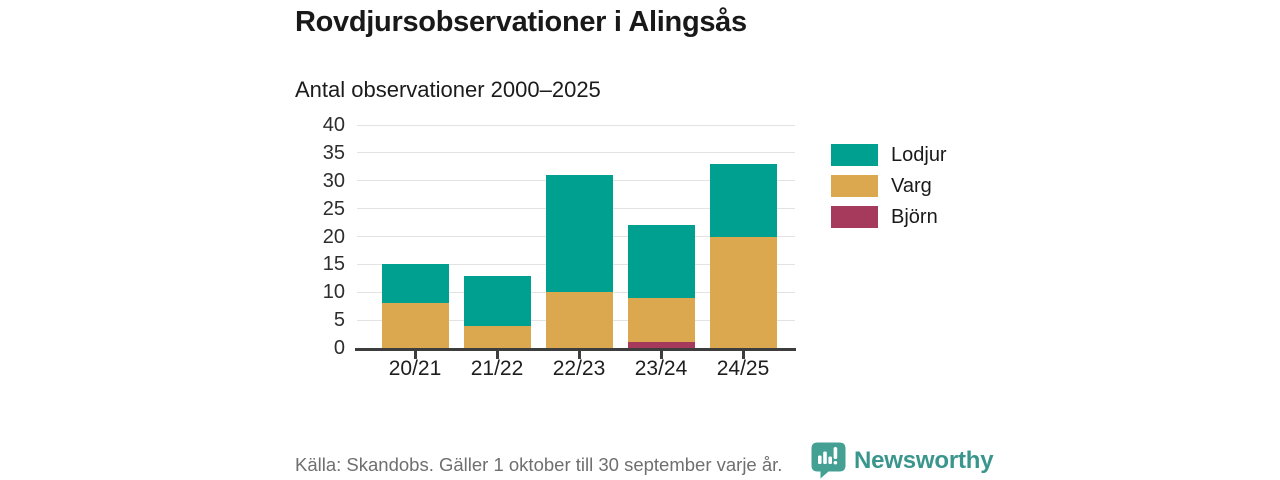 The image size is (1280, 480). What do you see at coordinates (415, 355) in the screenshot?
I see `axis-tick-2021` at bounding box center [415, 355].